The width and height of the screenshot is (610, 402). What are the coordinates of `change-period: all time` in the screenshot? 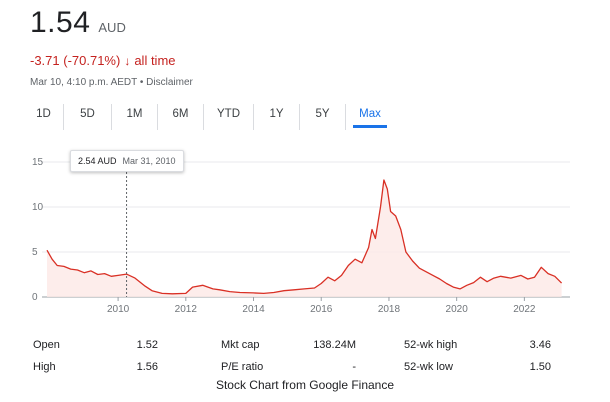 It's located at (155, 60).